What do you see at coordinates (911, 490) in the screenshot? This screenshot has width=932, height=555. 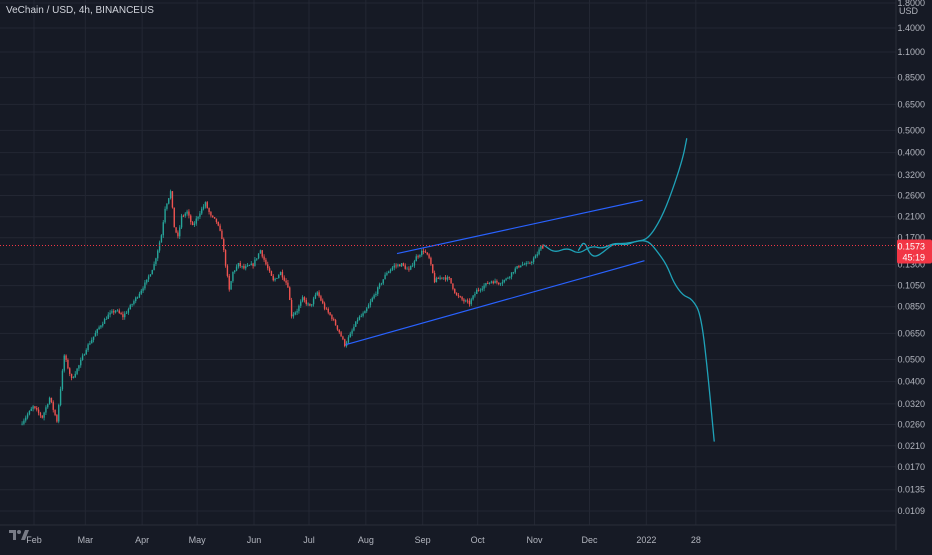 I see `price-tick-label: 0.0135` at bounding box center [911, 490].